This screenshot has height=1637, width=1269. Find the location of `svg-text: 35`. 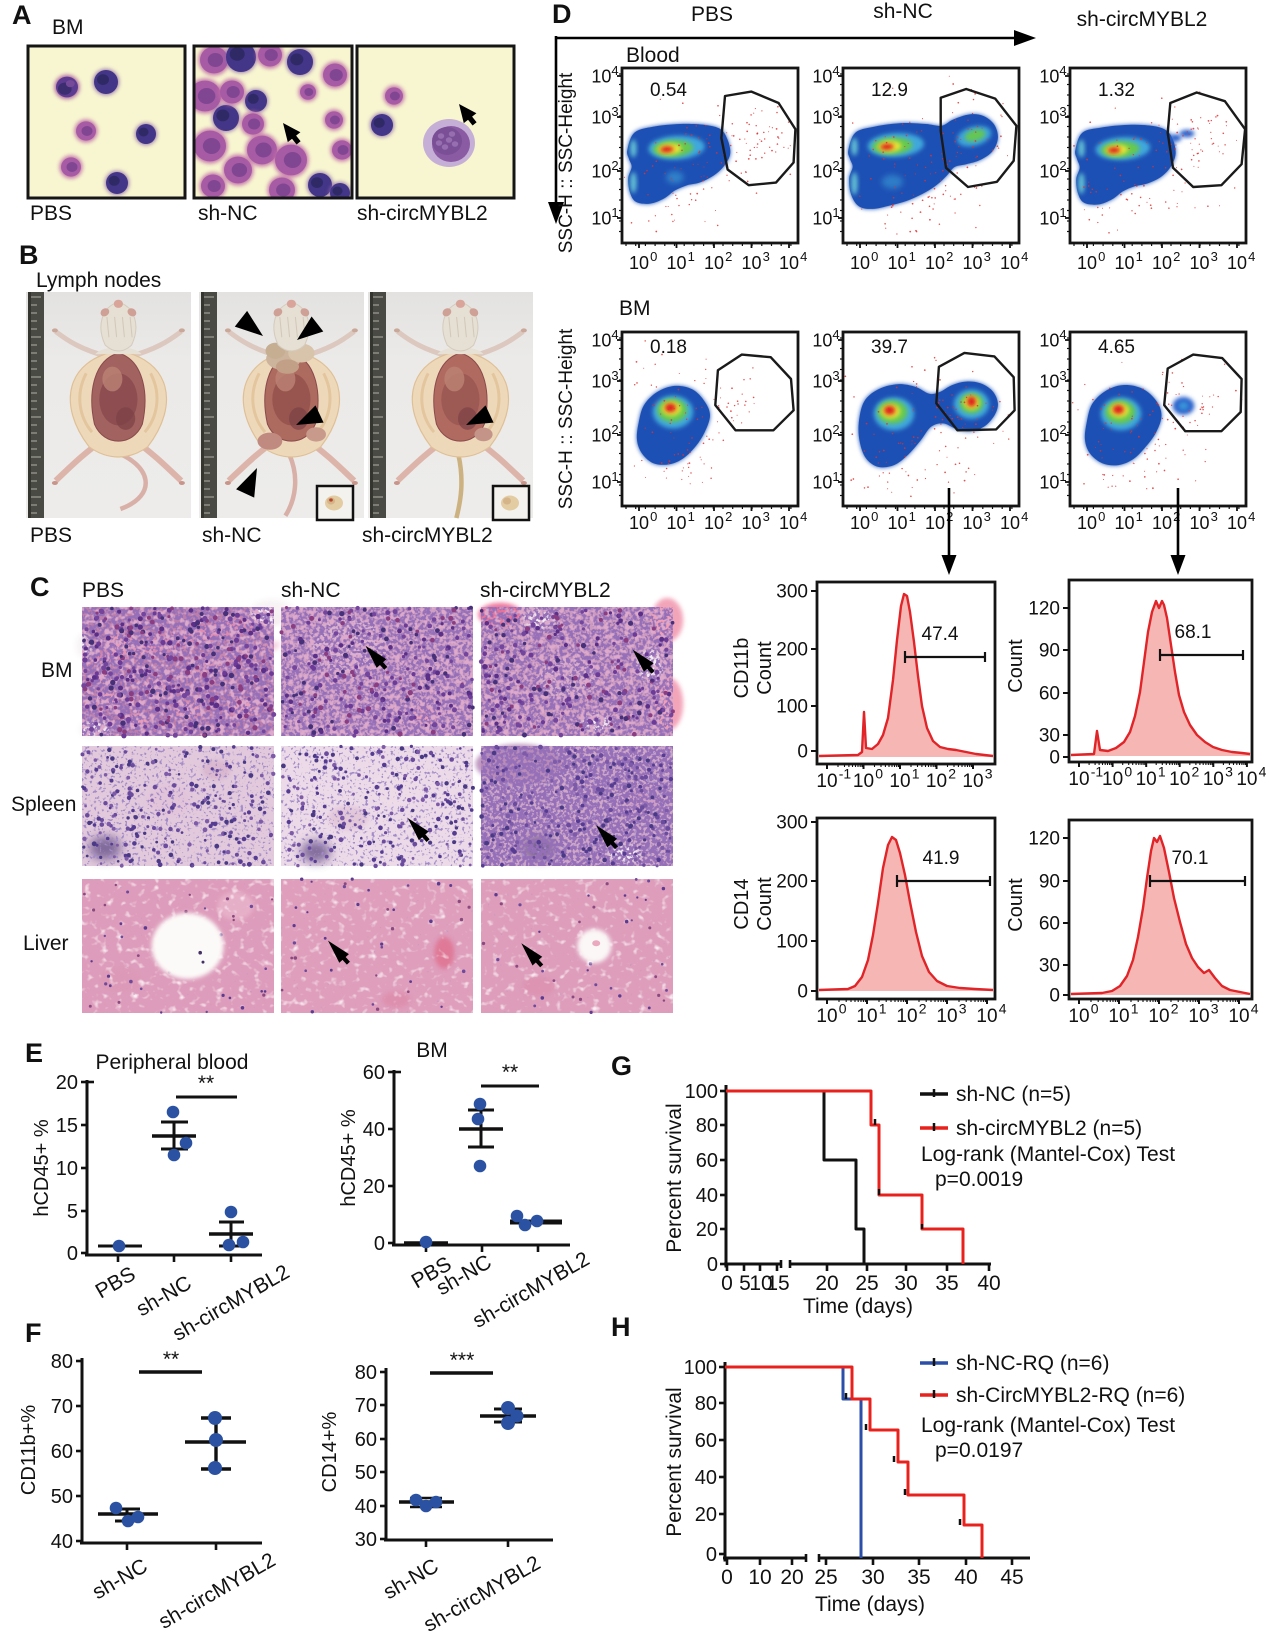

svg-text: 35 is located at coordinates (918, 1577).